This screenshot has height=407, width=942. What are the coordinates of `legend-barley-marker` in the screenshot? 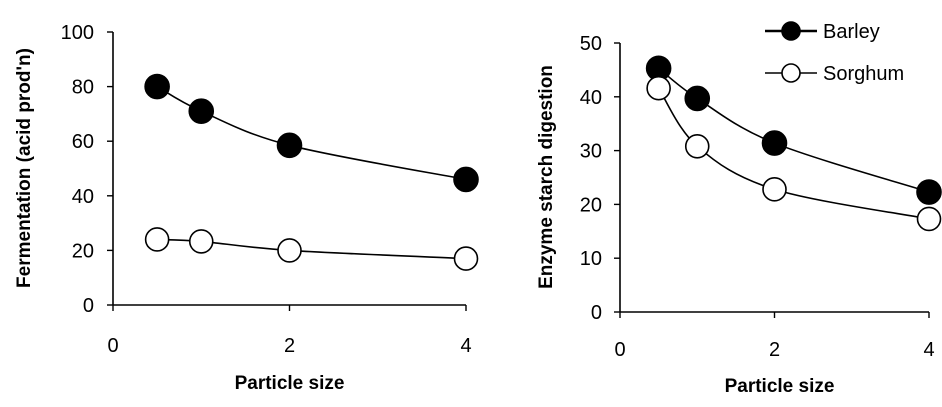 It's located at (791, 31).